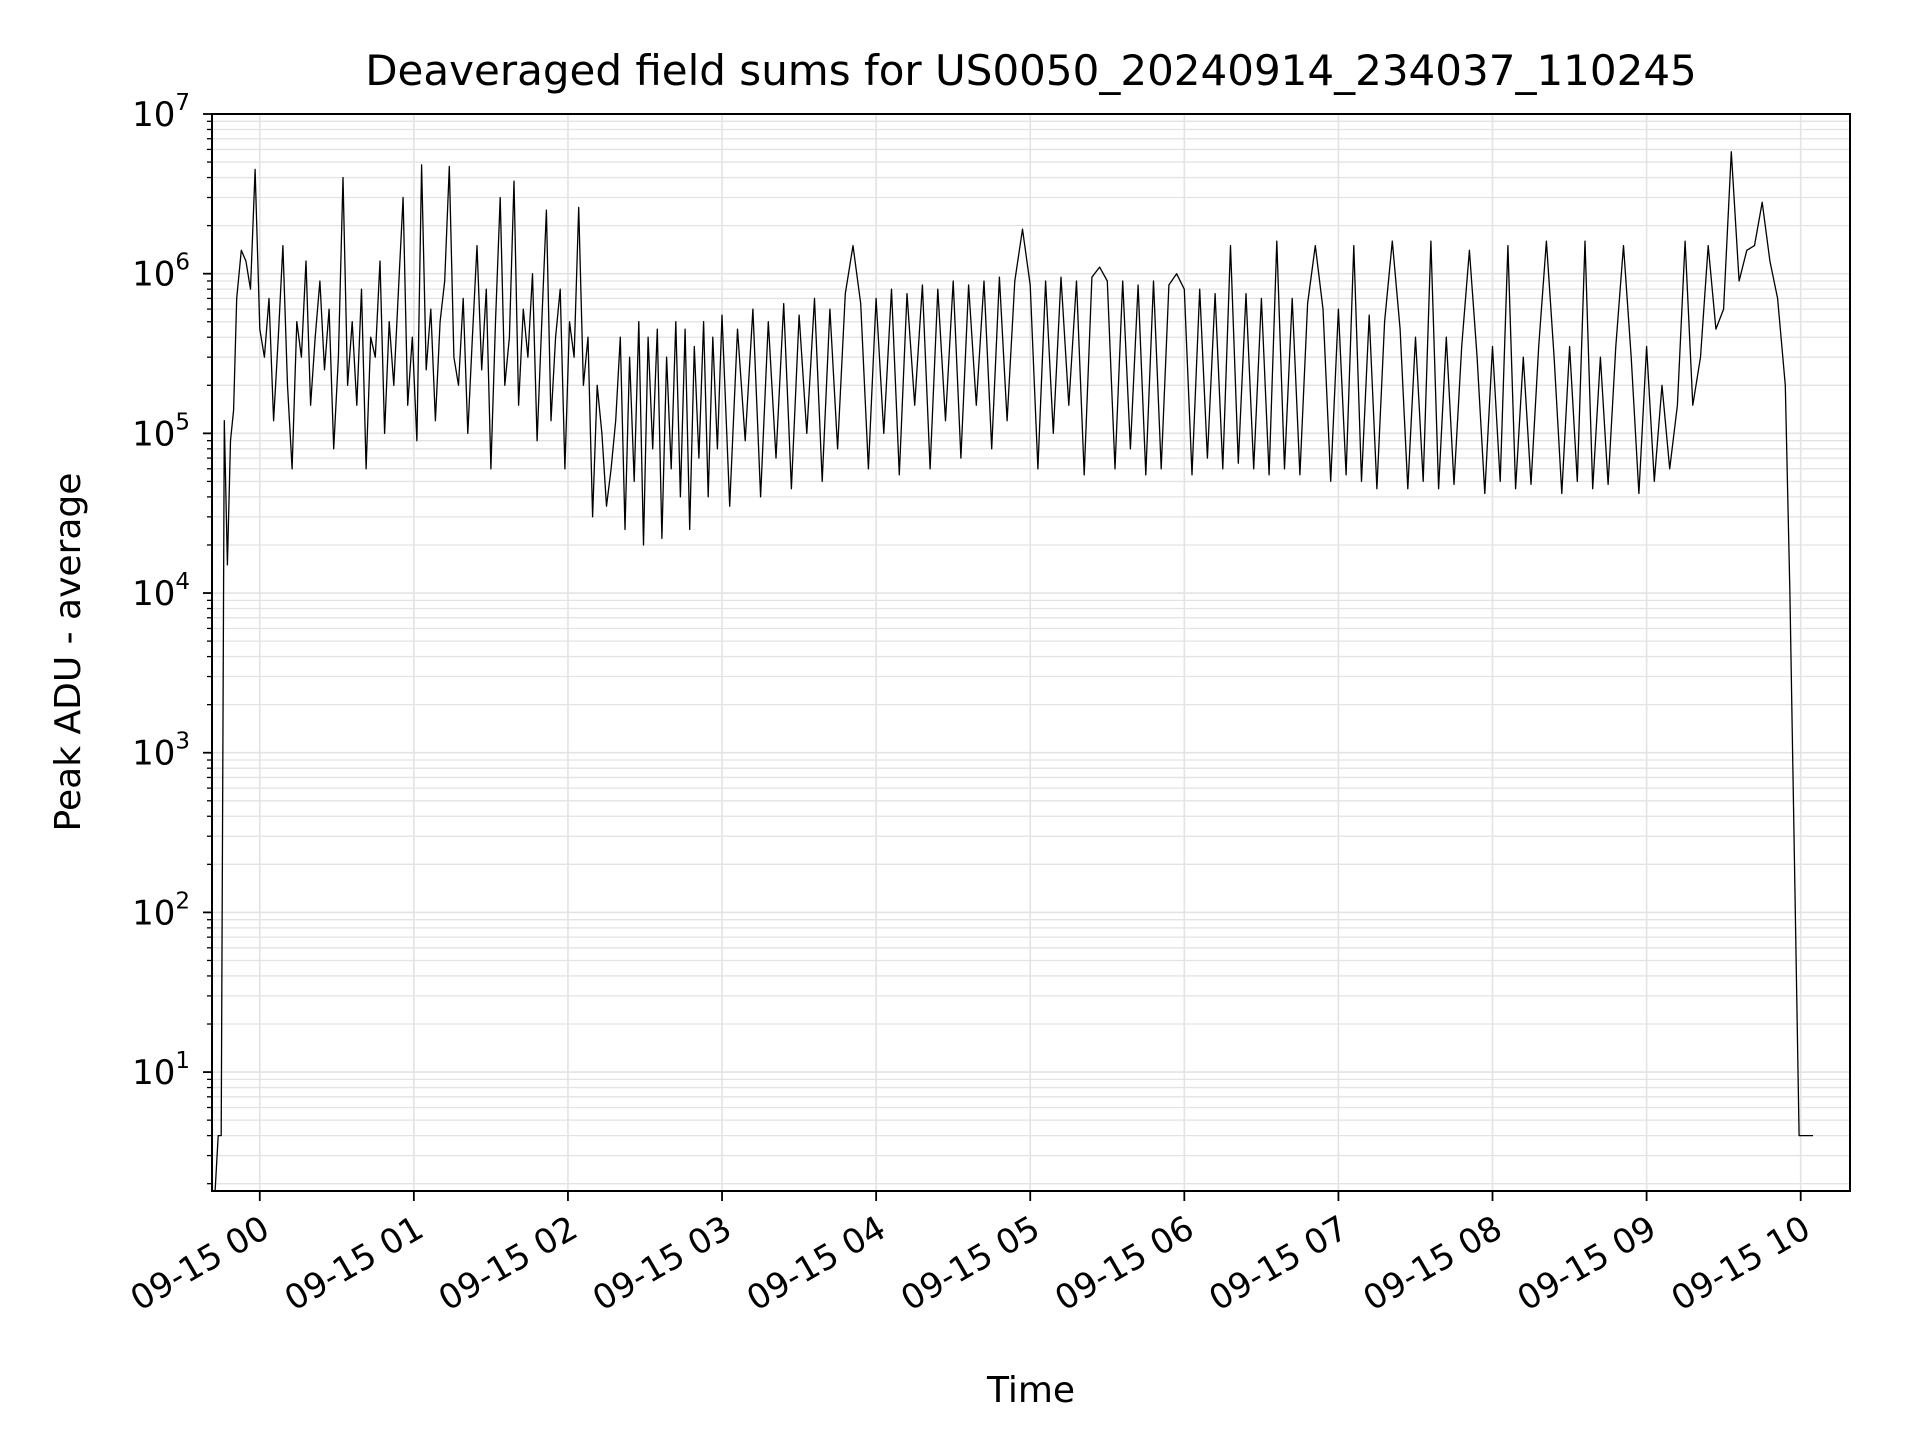 The width and height of the screenshot is (1920, 1440). Describe the element at coordinates (161, 1070) in the screenshot. I see `y-tick-label: 10¹` at that location.